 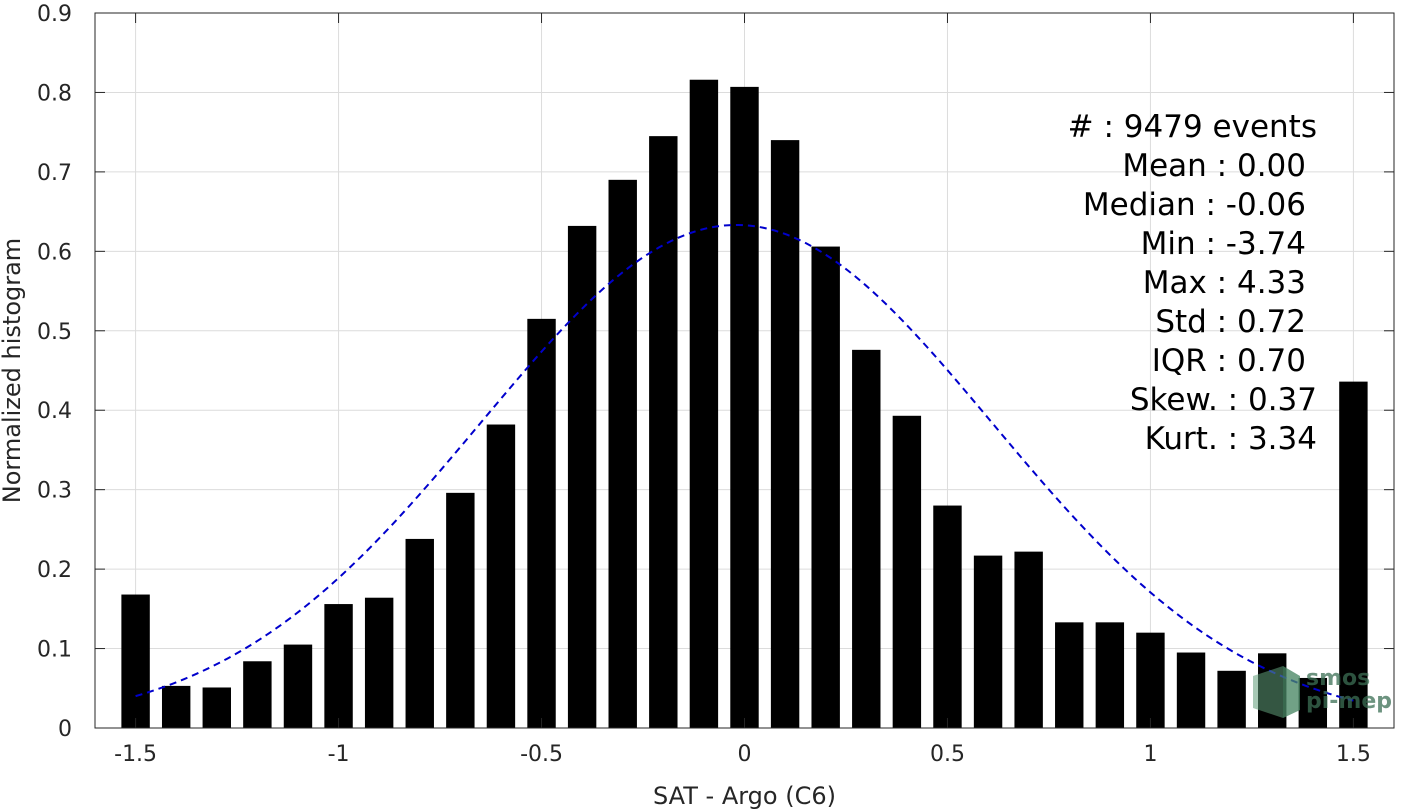 I want to click on logo-cube-face-icon, so click(x=1291, y=692).